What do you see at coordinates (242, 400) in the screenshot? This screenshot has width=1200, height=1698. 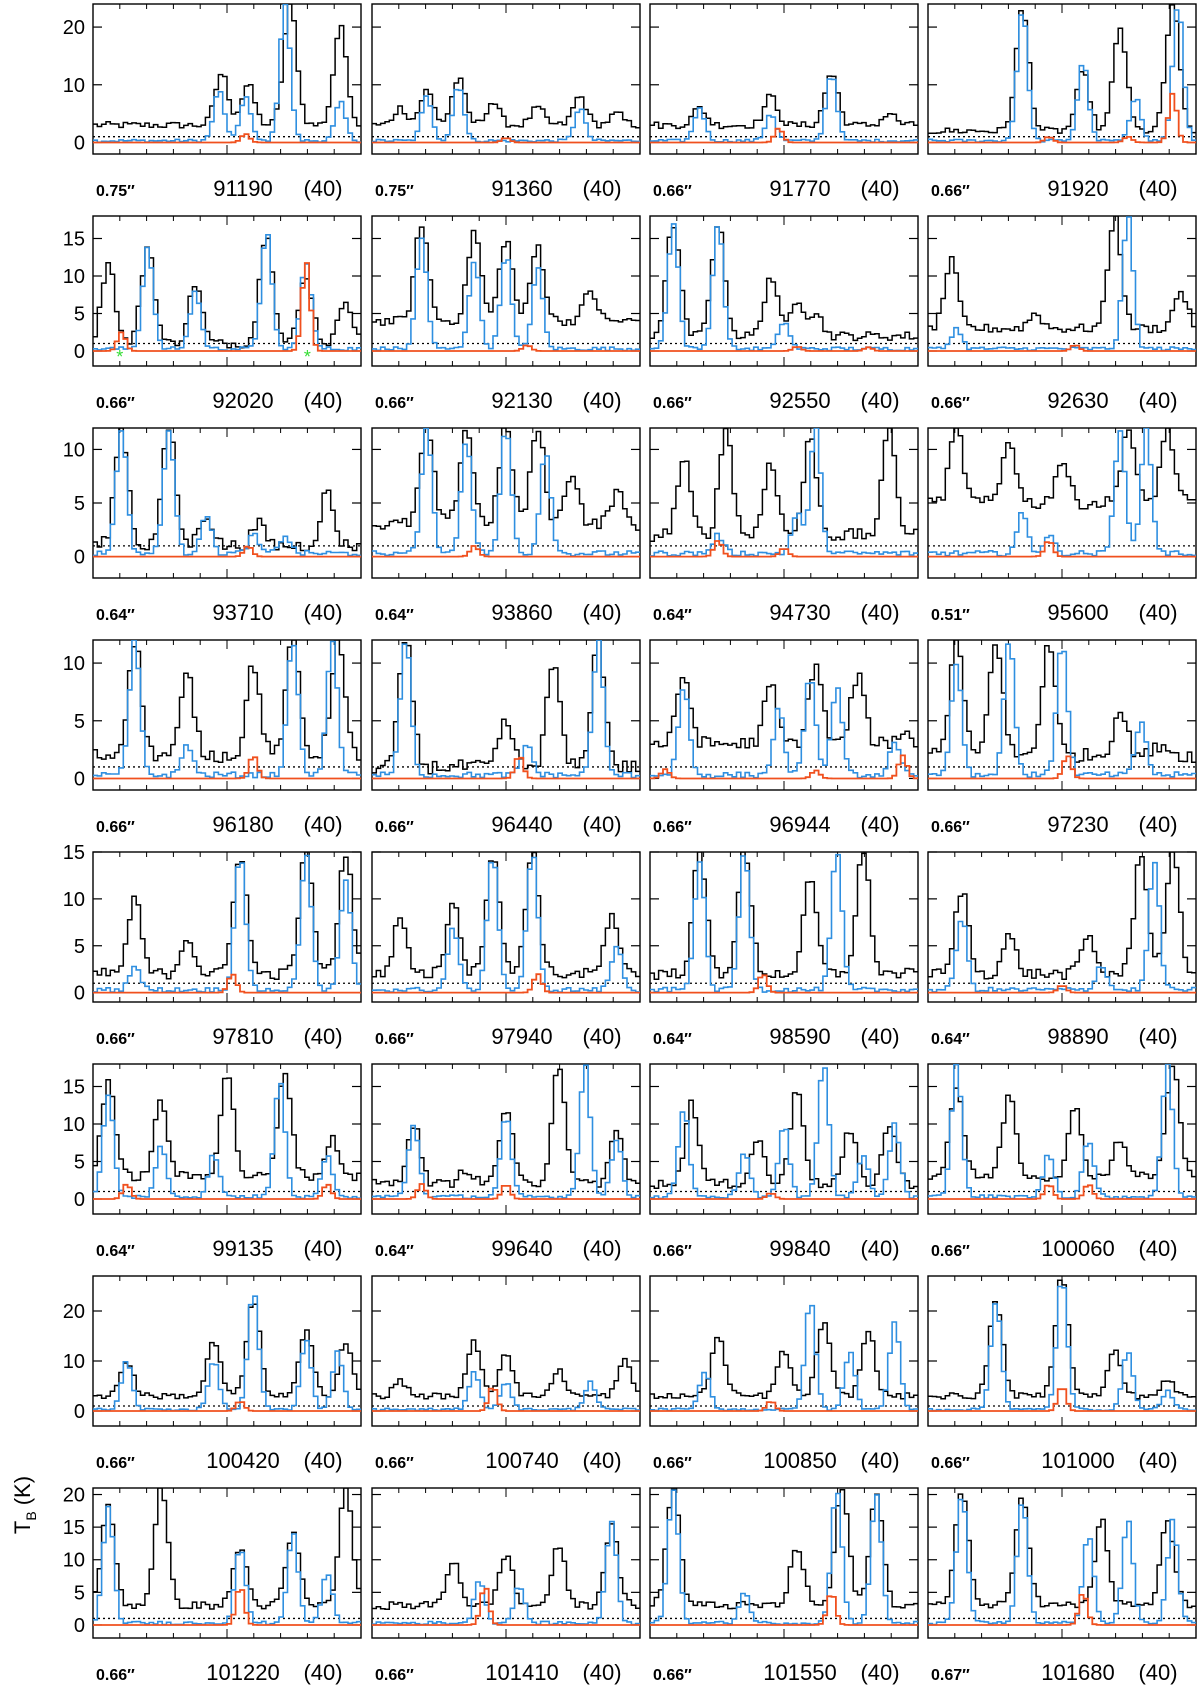 I see `frequency-label: 92020` at bounding box center [242, 400].